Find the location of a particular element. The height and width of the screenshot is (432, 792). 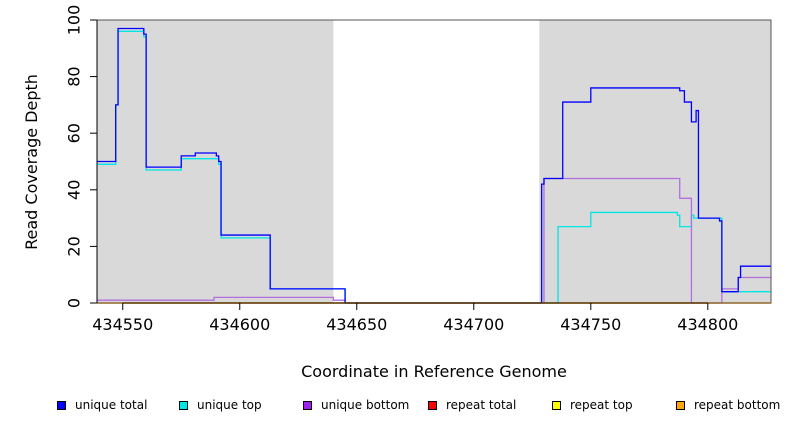

y-tick-label: 0 is located at coordinates (74, 303).